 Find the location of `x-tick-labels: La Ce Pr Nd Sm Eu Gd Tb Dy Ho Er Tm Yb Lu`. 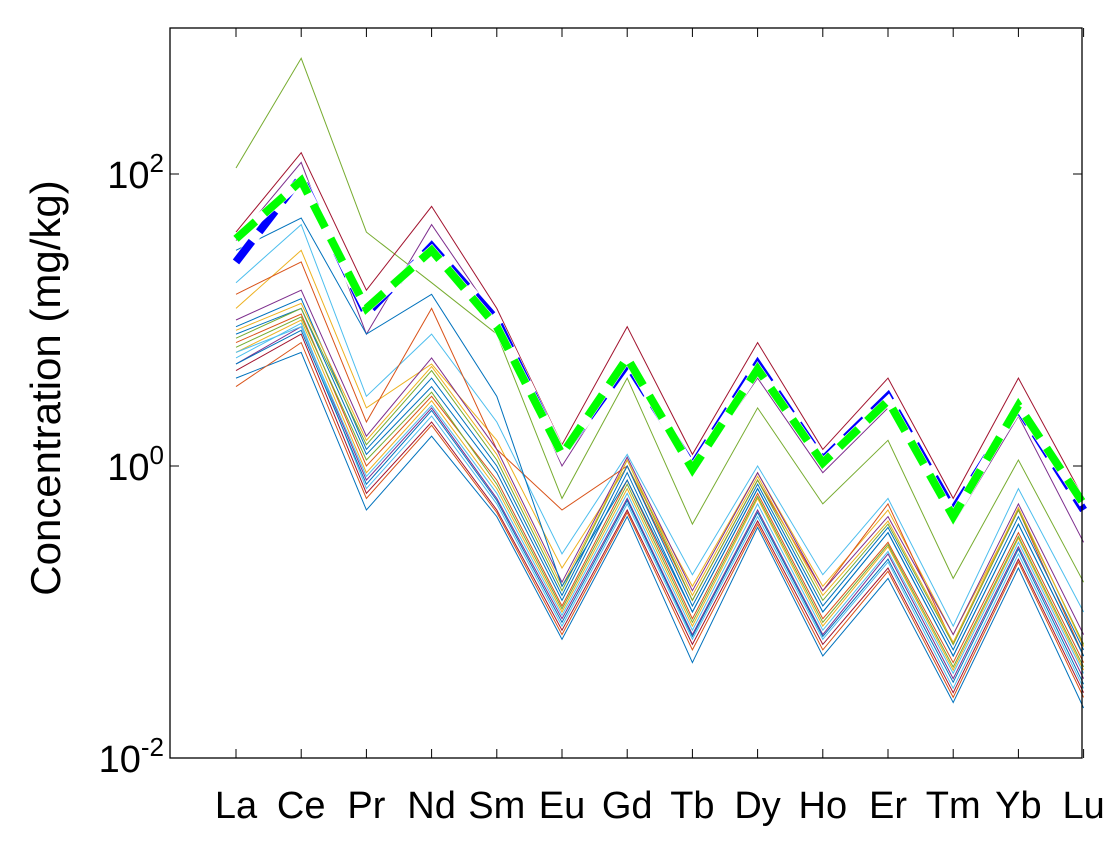

x-tick-labels: La Ce Pr Nd Sm Eu Gd Tb Dy Ho Er Tm Yb Lu is located at coordinates (660, 806).